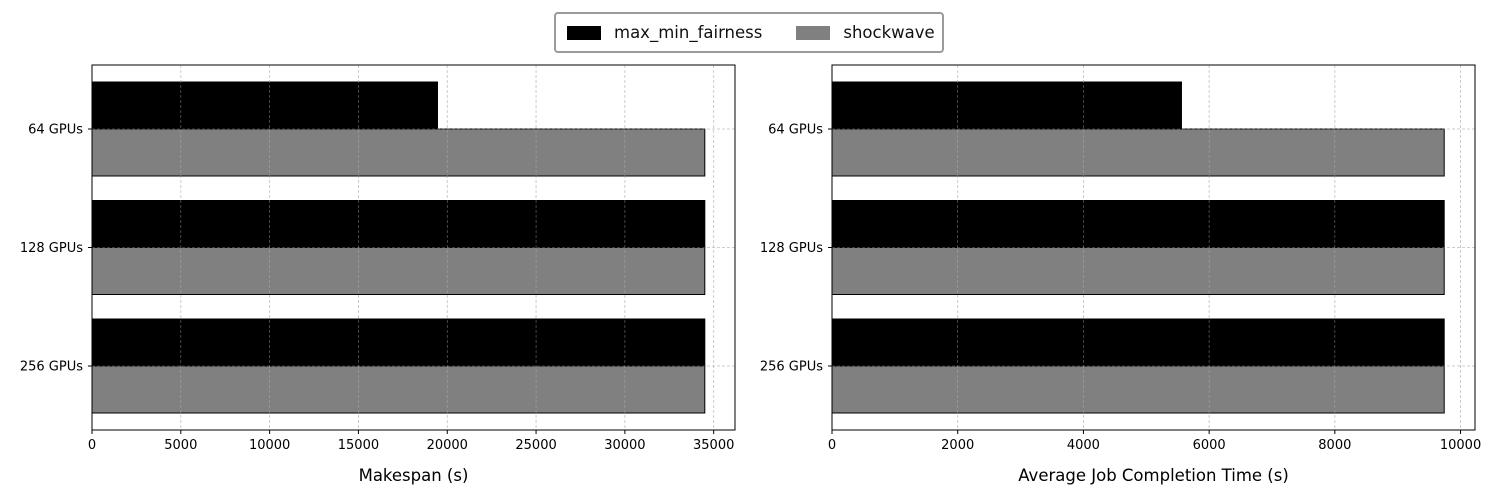  What do you see at coordinates (1334, 445) in the screenshot?
I see `x-tick-label: 8000` at bounding box center [1334, 445].